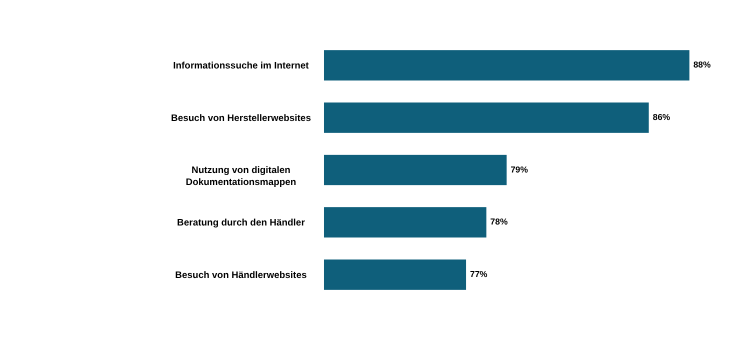 The width and height of the screenshot is (730, 340). What do you see at coordinates (241, 66) in the screenshot?
I see `y-tick-label: Informationssuche im Internet` at bounding box center [241, 66].